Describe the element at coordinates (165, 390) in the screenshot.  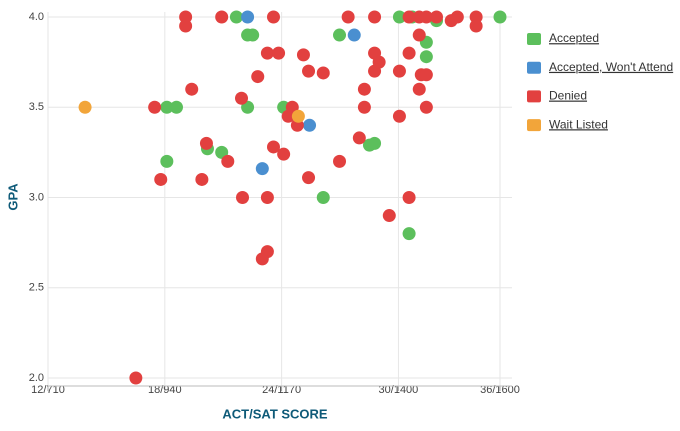
I see `x-tick-label: 18/940` at that location.